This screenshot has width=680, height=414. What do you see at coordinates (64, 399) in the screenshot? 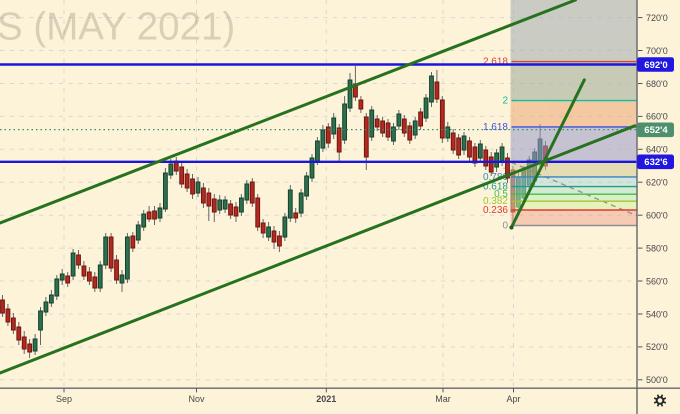
I see `svg-text: Sep` at bounding box center [64, 399].